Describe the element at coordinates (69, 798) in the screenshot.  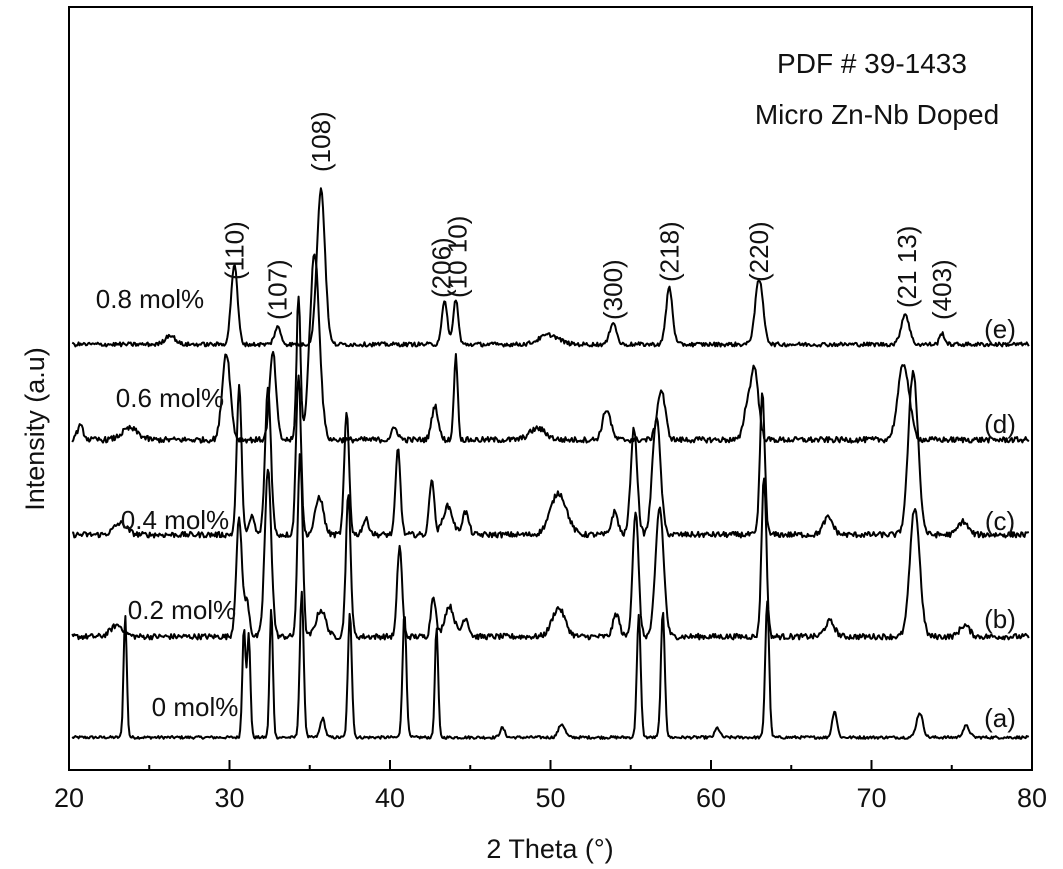
I see `x-tick-label: 20` at that location.